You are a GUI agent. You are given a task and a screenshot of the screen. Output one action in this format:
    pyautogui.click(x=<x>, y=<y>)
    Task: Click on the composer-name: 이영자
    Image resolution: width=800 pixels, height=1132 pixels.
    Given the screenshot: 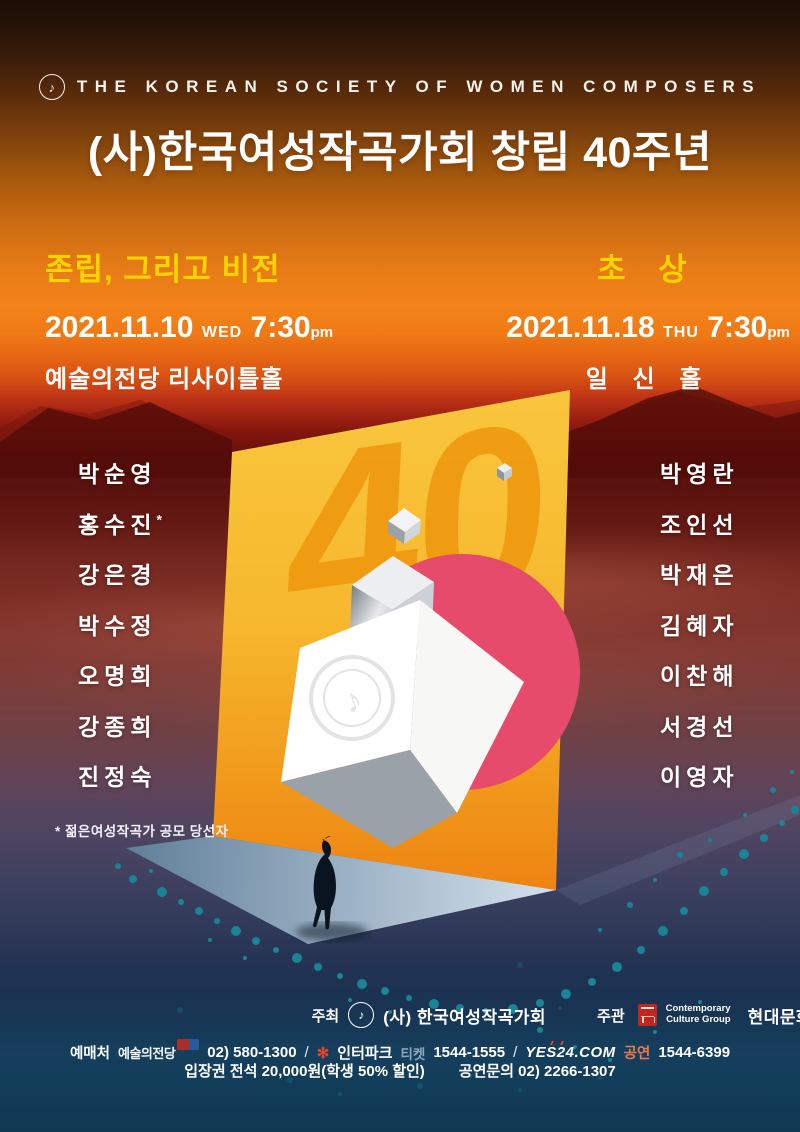 What is the action you would take?
    pyautogui.click(x=699, y=777)
    